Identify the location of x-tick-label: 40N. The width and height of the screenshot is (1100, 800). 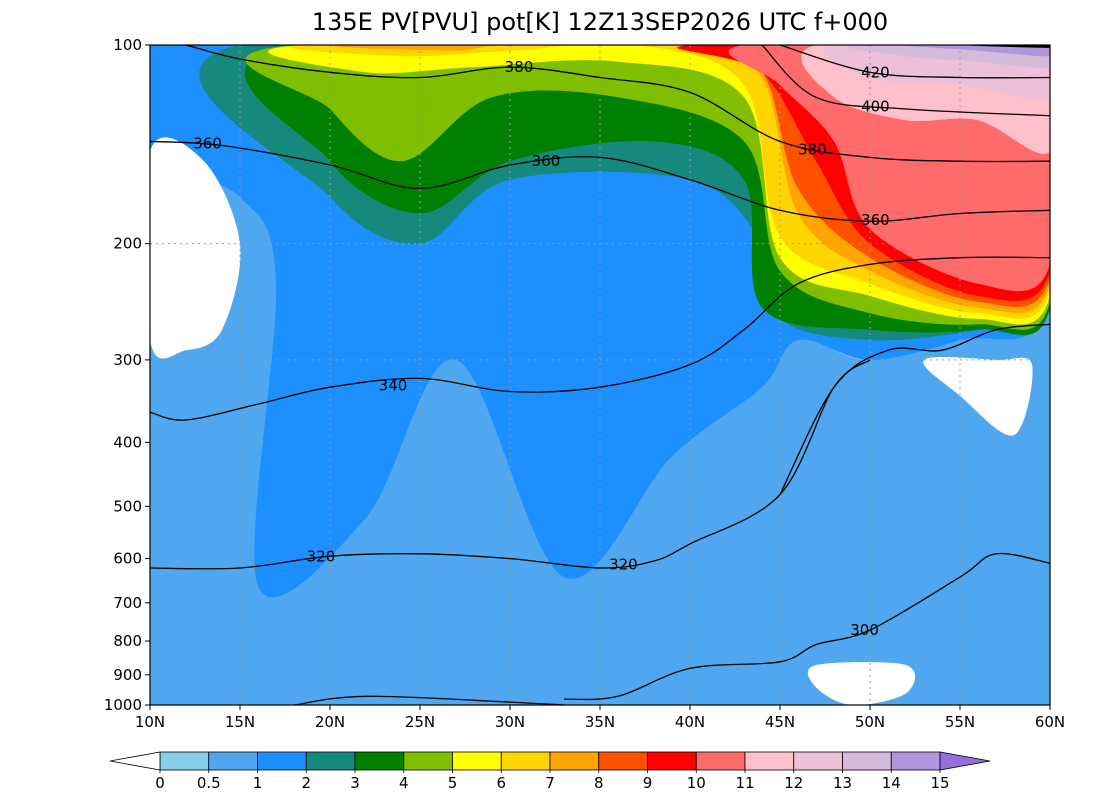
(690, 722).